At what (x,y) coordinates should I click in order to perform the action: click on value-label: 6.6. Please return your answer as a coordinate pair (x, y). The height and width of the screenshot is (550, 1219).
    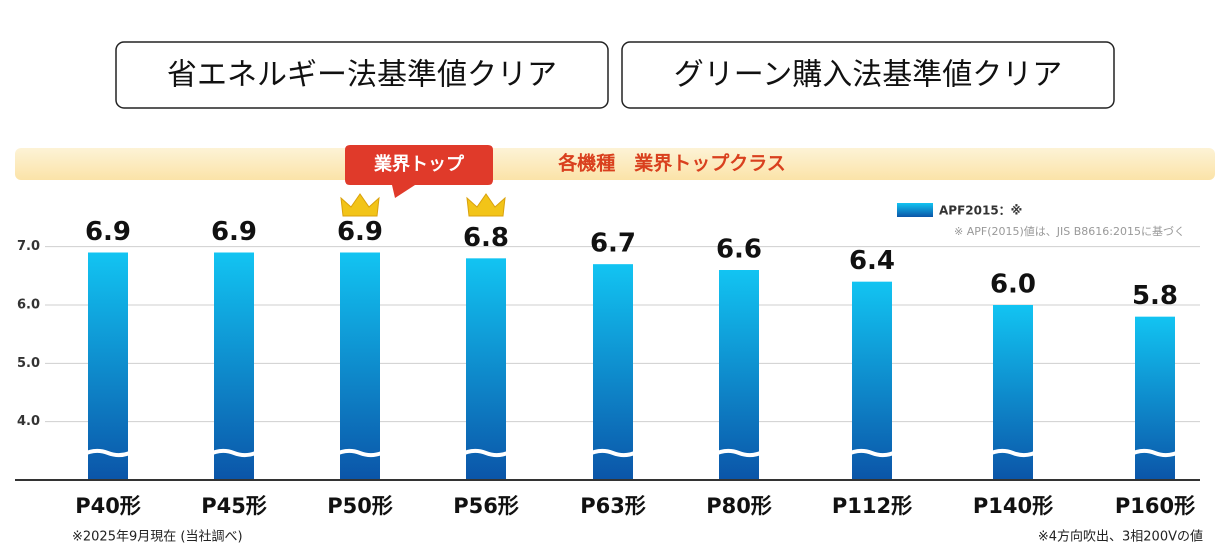
    Looking at the image, I should click on (739, 250).